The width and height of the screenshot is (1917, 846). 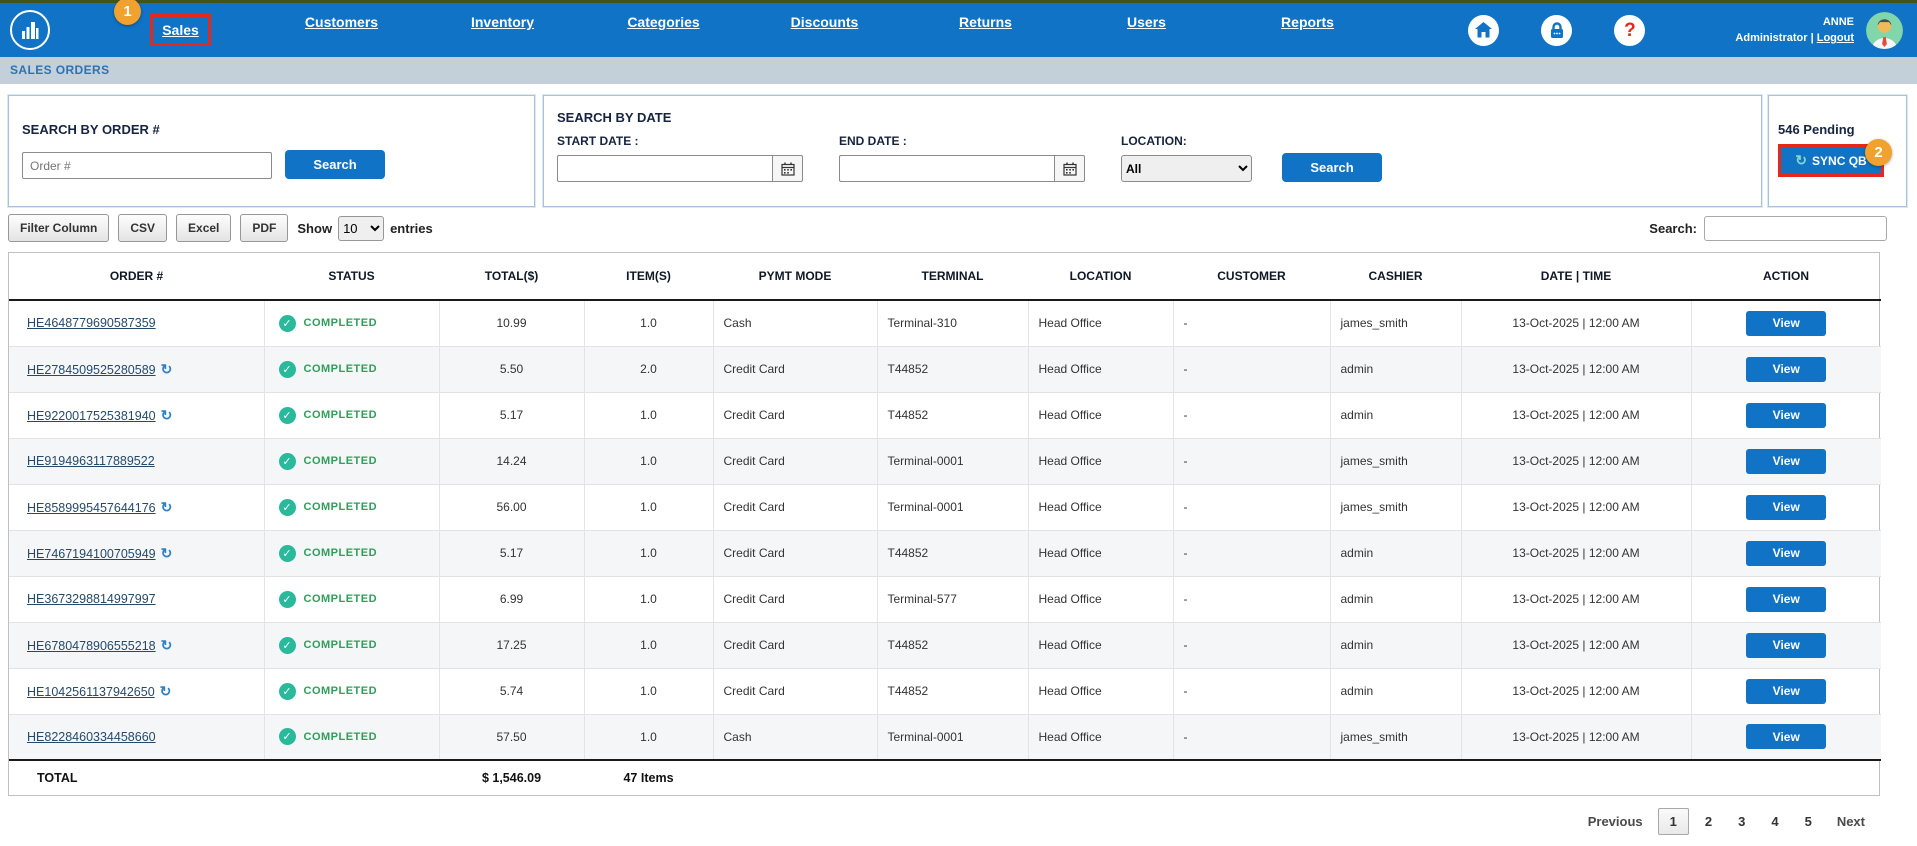 I want to click on user-role: Administrator, so click(x=1771, y=38).